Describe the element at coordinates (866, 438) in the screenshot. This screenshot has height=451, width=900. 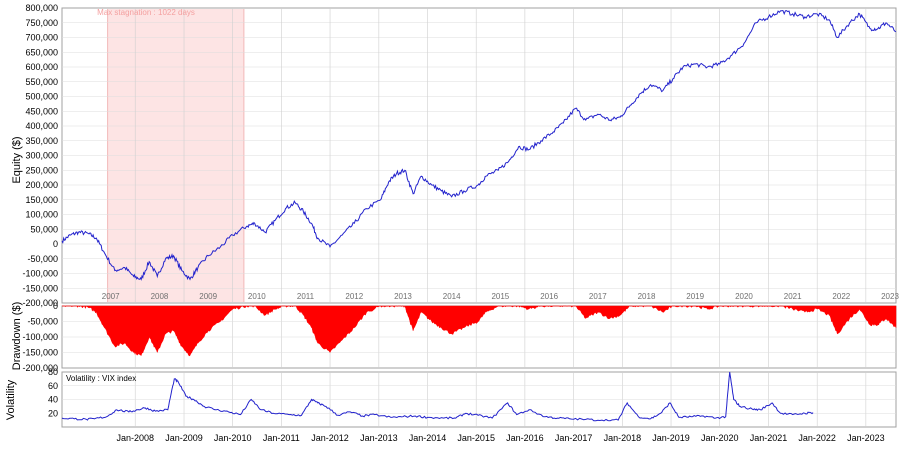
I see `volatility-x-tick-label: Jan-2023` at that location.